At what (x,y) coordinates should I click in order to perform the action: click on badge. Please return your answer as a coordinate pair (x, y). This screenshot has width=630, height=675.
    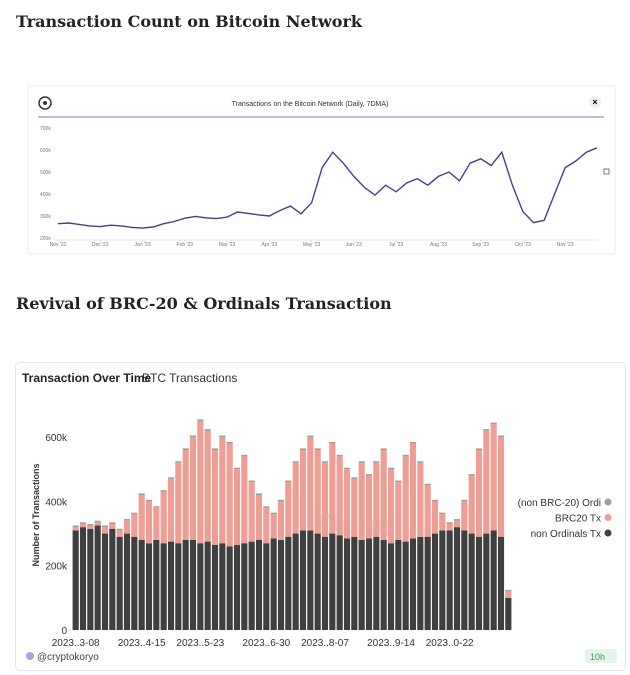
    Looking at the image, I should click on (601, 656).